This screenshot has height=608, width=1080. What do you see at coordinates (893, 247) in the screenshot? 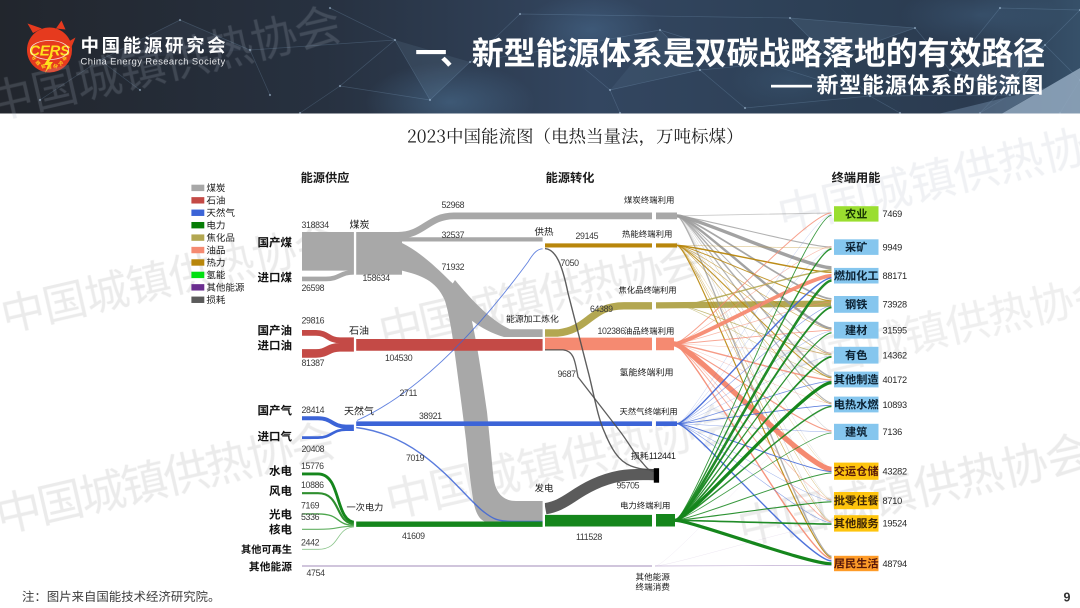
I see `svg-text: 9949` at bounding box center [893, 247].